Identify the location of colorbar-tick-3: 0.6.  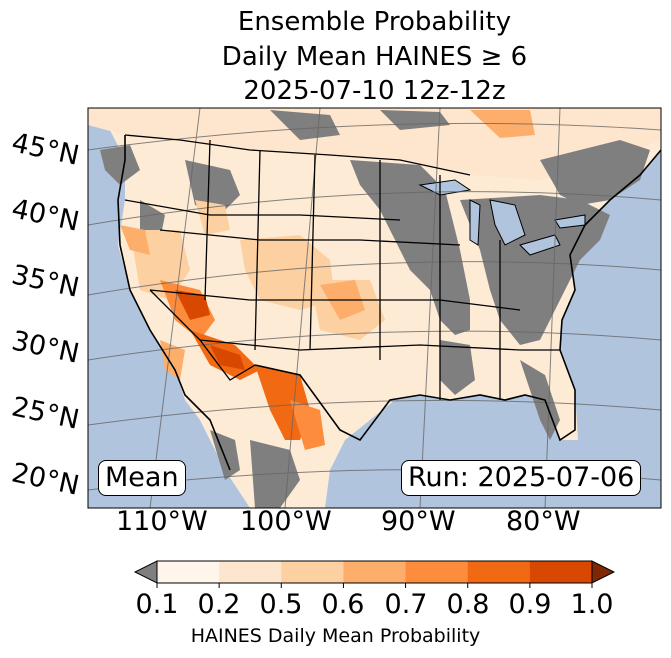
(343, 604).